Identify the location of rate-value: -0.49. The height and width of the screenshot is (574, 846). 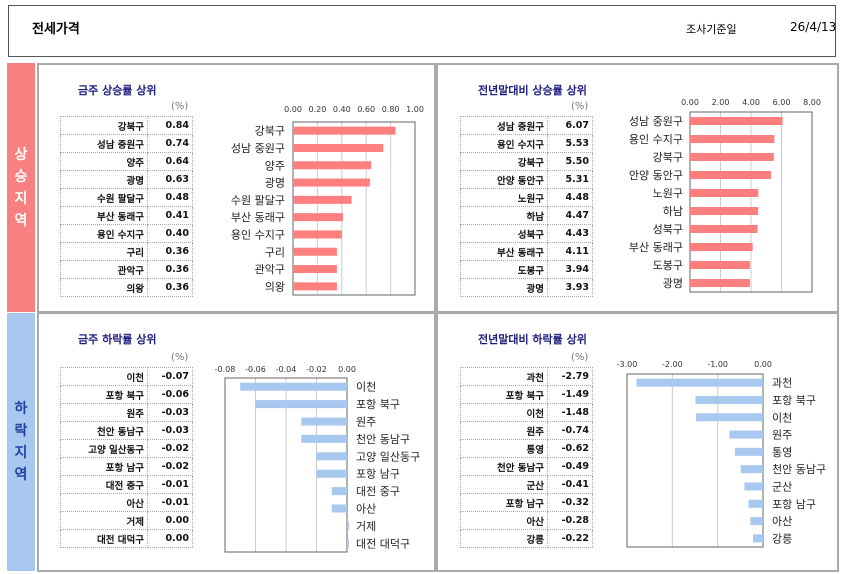
(570, 466).